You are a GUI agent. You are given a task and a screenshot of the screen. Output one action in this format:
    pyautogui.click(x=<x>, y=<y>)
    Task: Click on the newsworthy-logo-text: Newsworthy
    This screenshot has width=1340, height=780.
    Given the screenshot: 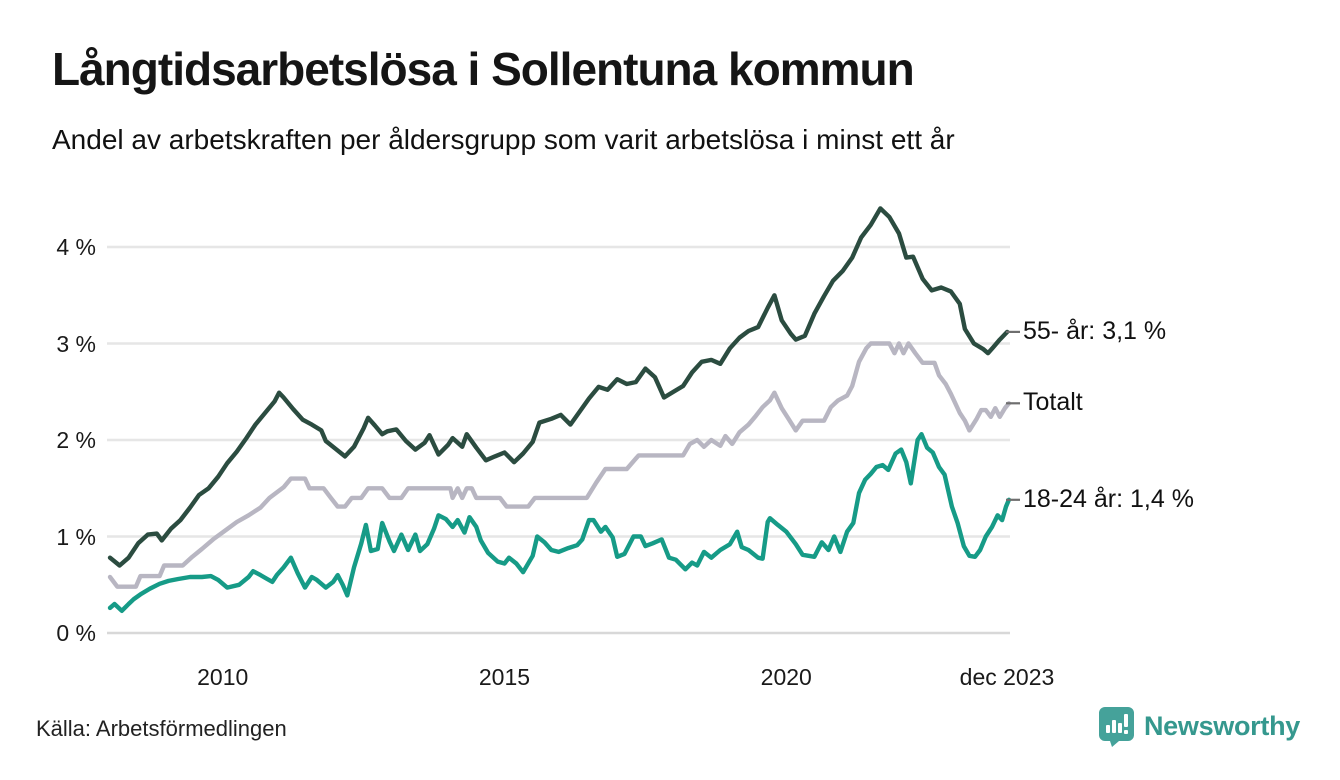 What is the action you would take?
    pyautogui.click(x=1221, y=726)
    